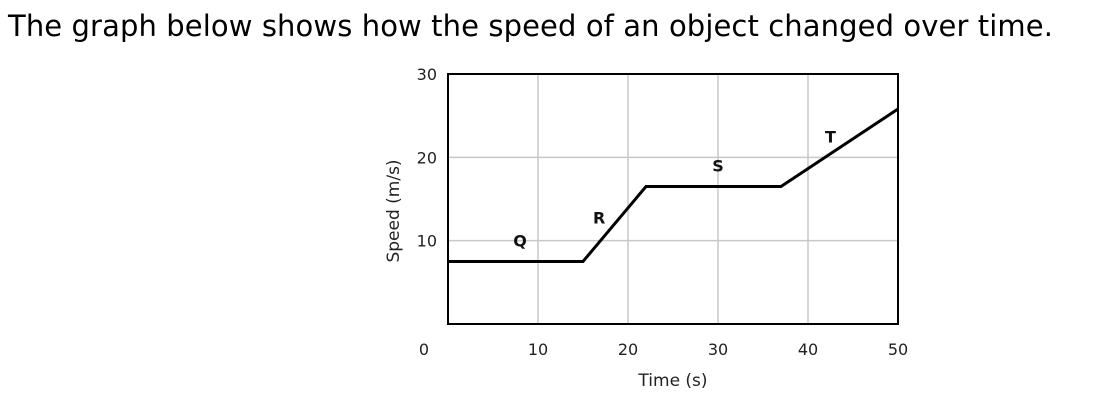 The image size is (1107, 404). Describe the element at coordinates (394, 210) in the screenshot. I see `y-axis-label: Speed (m/s)` at that location.